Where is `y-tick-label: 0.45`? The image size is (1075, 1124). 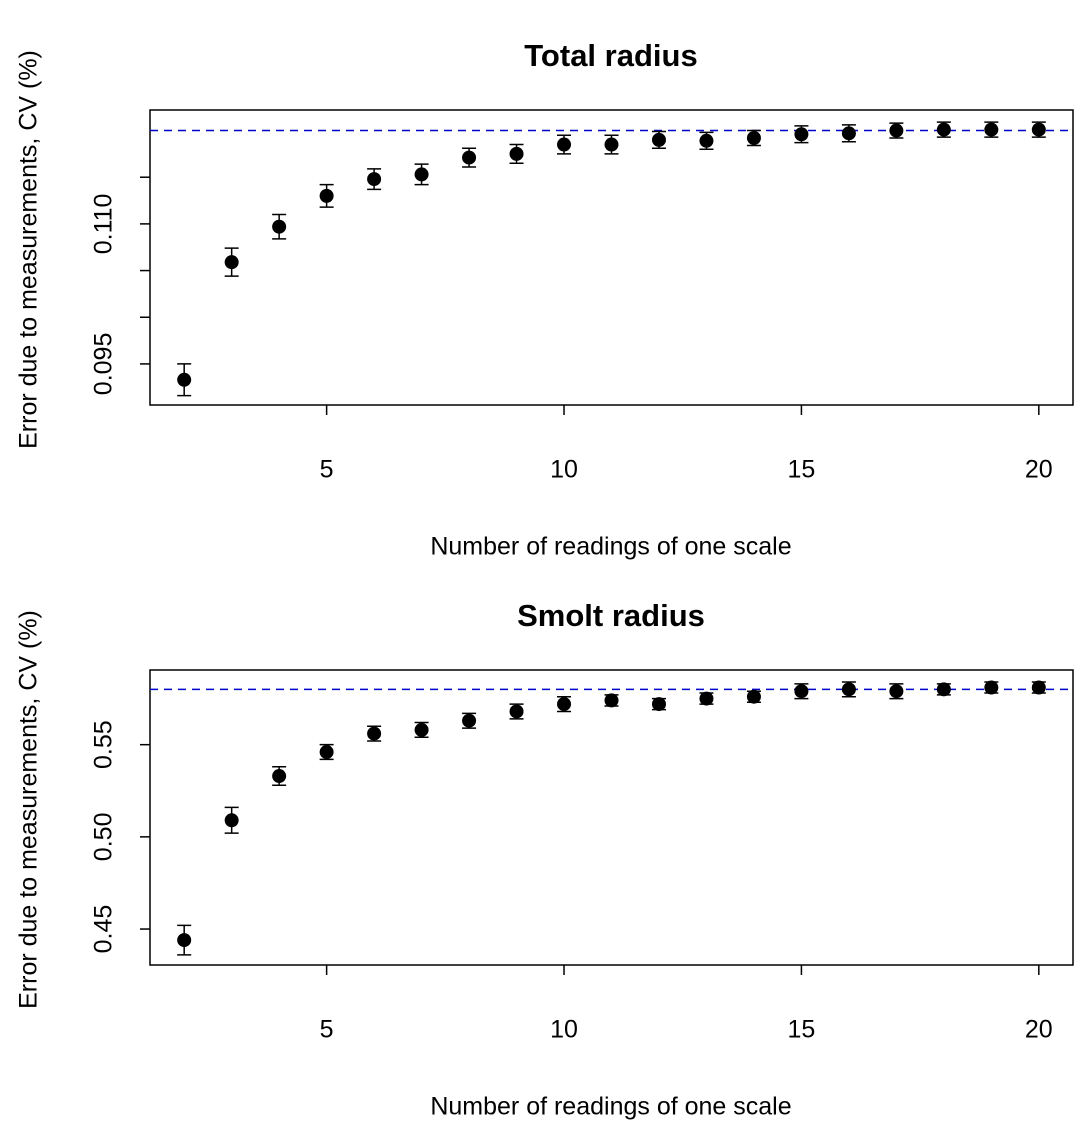 y-tick-label: 0.45 is located at coordinates (104, 929).